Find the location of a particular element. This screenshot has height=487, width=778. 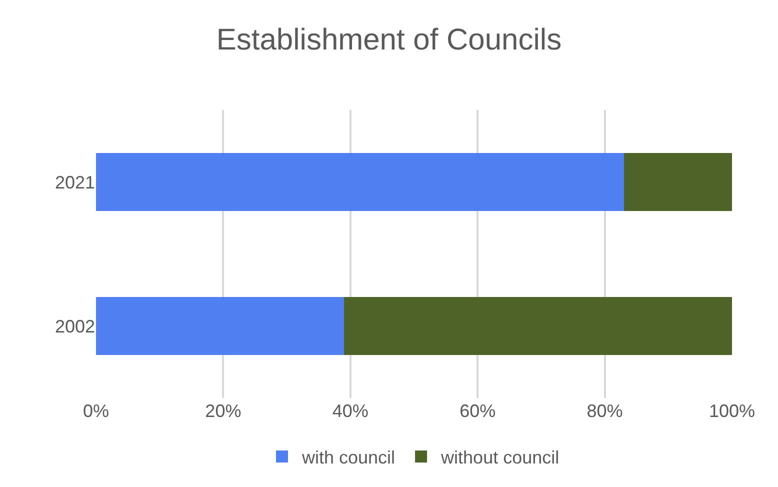

x-tick-label: 20% is located at coordinates (223, 411).